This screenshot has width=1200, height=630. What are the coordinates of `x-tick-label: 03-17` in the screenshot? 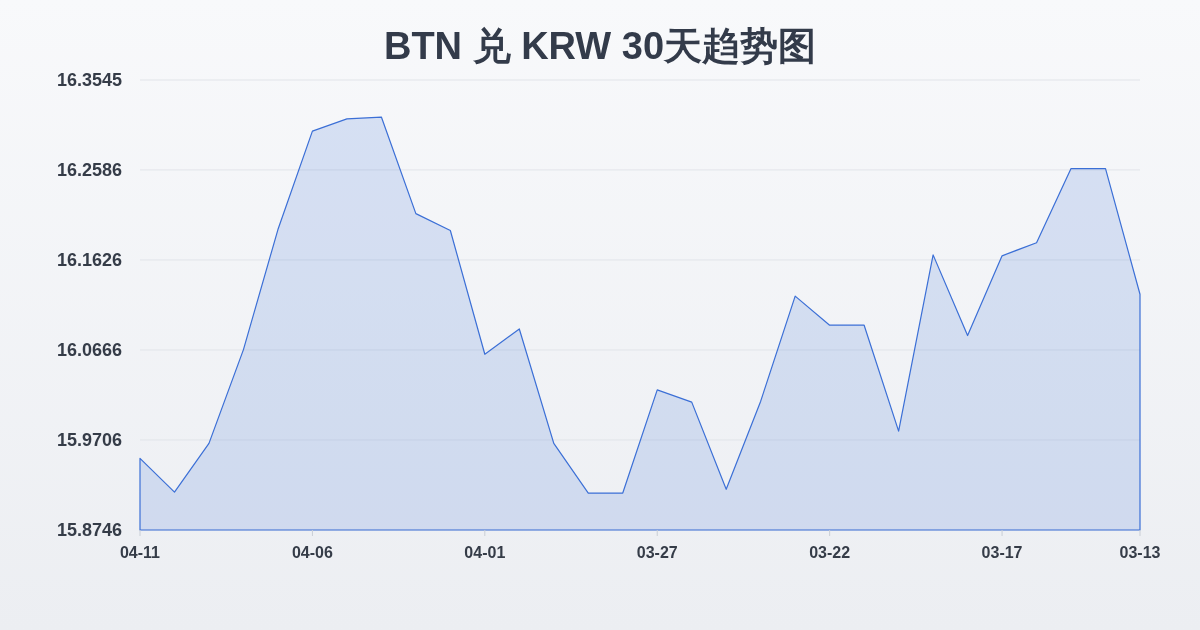 It's located at (1002, 552).